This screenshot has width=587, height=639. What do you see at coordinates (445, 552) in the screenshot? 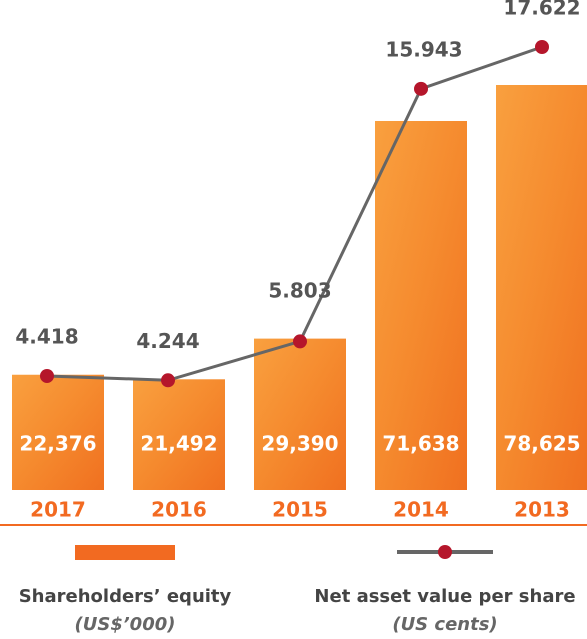
I see `legend-marker` at bounding box center [445, 552].